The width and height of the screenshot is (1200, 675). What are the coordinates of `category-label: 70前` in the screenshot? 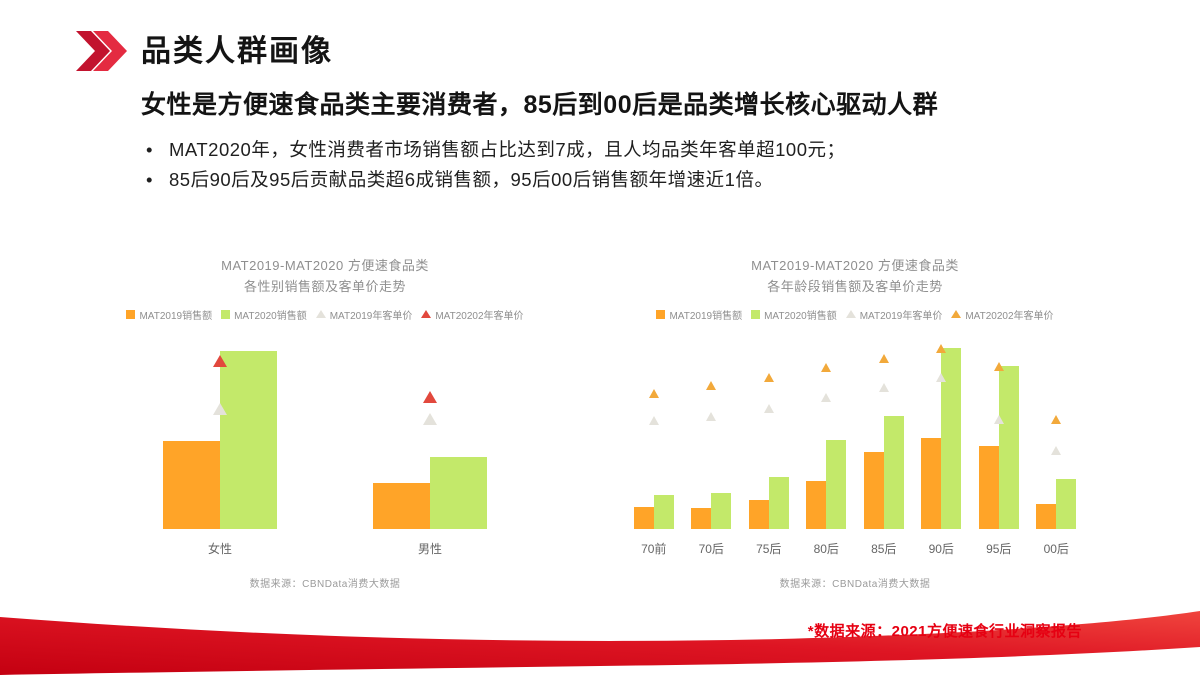 It's located at (654, 548).